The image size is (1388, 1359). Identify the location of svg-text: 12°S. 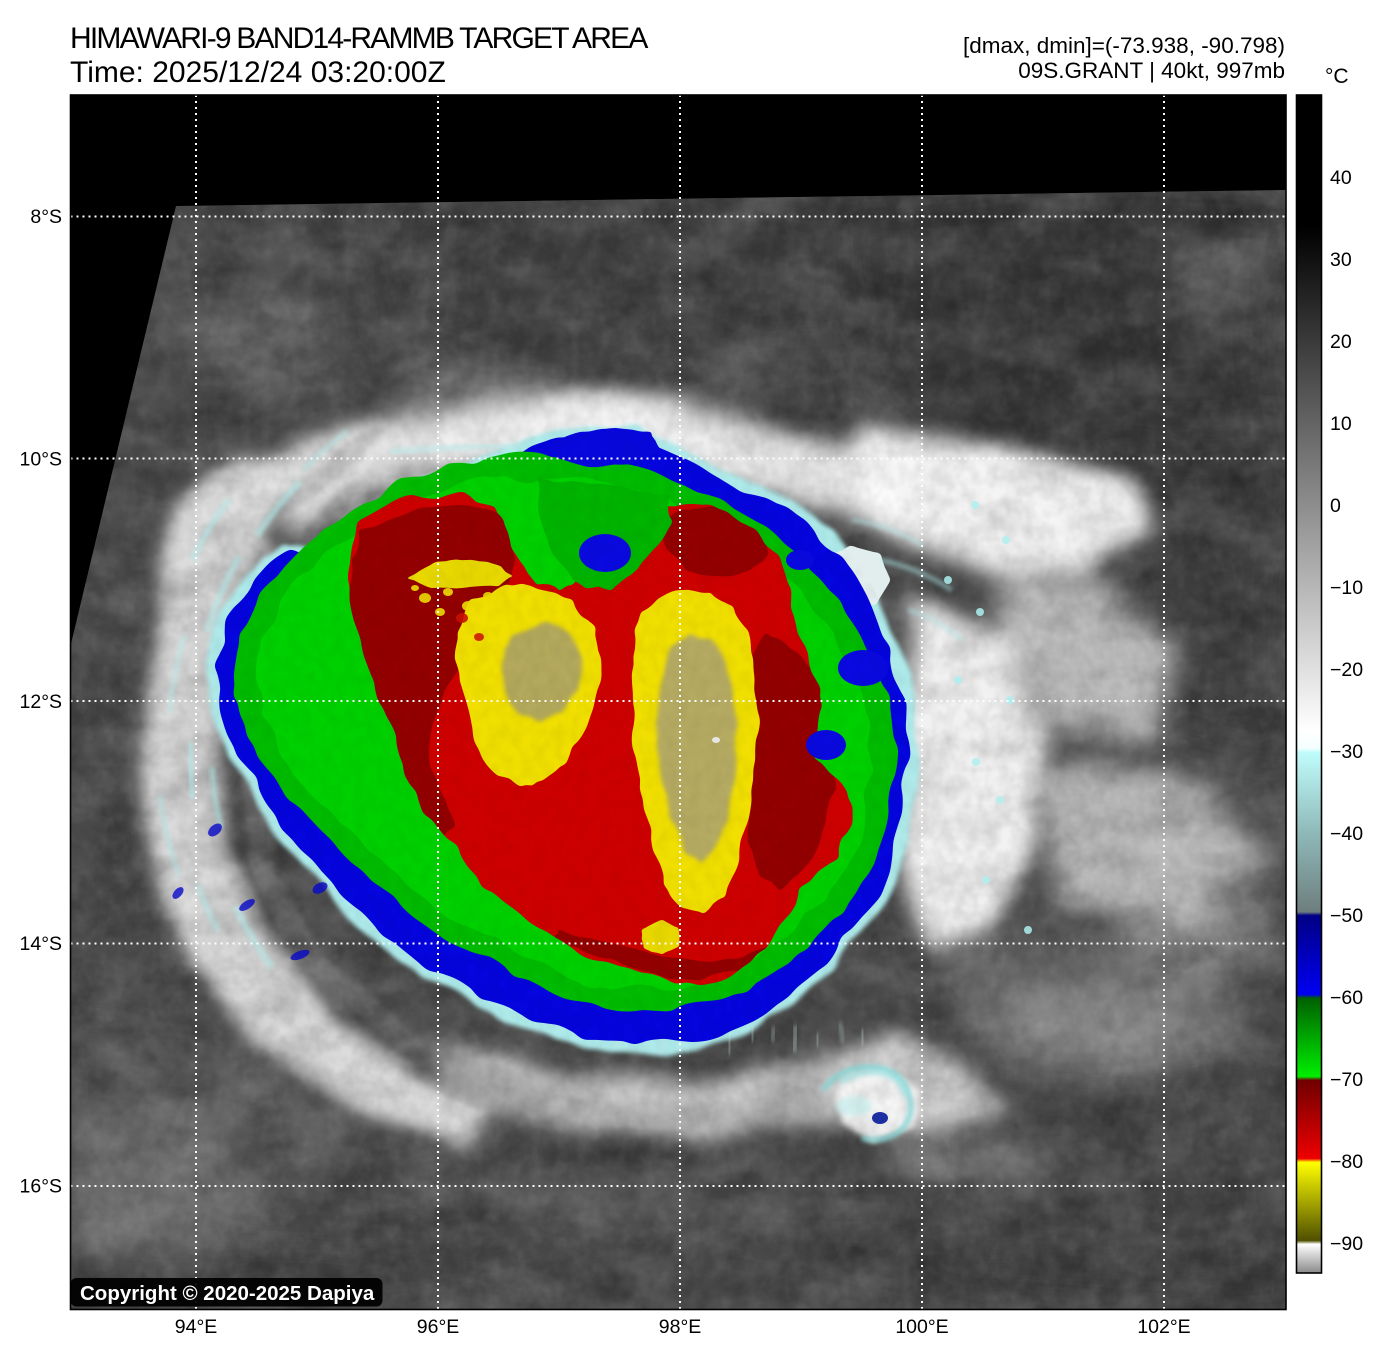
(41, 702).